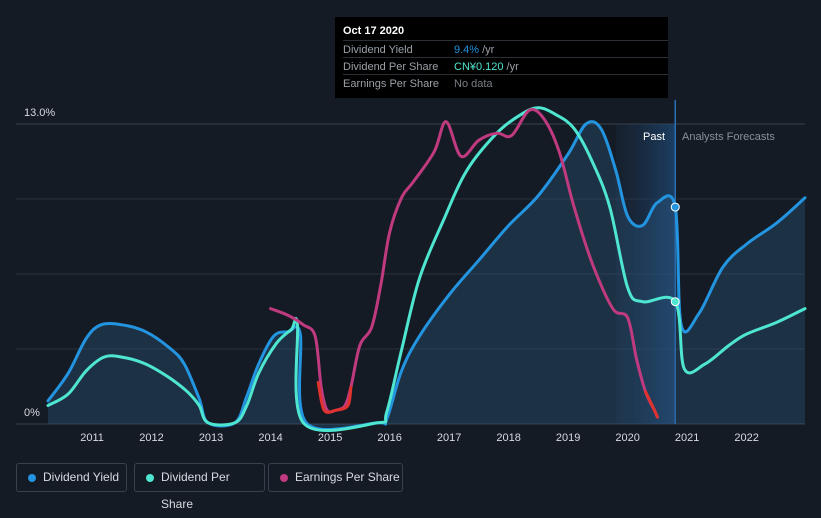 The width and height of the screenshot is (821, 518). Describe the element at coordinates (389, 438) in the screenshot. I see `x-tick-label: 2016` at that location.